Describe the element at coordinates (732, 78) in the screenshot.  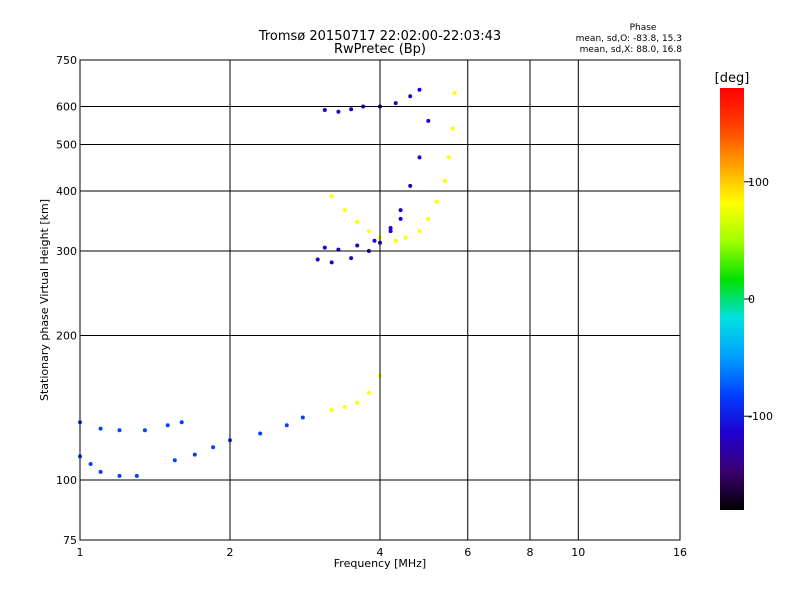
I see `colorbar-label: [deg]` at that location.